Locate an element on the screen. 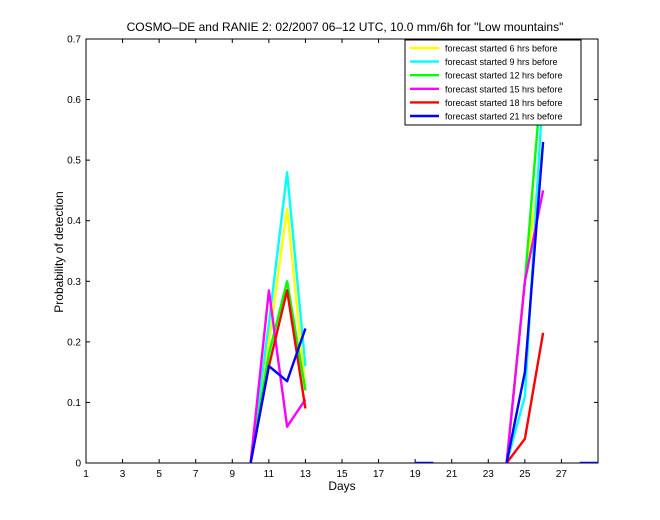 This screenshot has height=520, width=660. legend-label: forecast started 12 hrs before is located at coordinates (504, 76).